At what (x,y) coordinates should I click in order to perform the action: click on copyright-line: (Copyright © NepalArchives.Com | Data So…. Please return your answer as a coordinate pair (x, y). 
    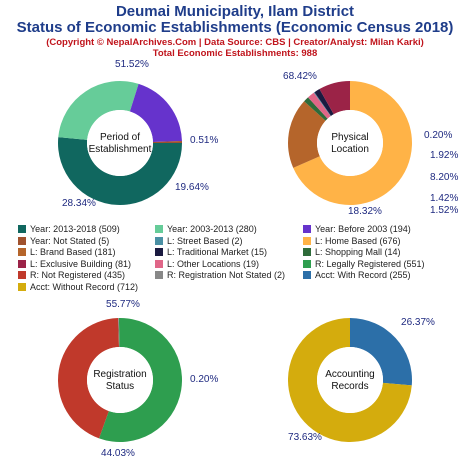
    Looking at the image, I should click on (235, 42).